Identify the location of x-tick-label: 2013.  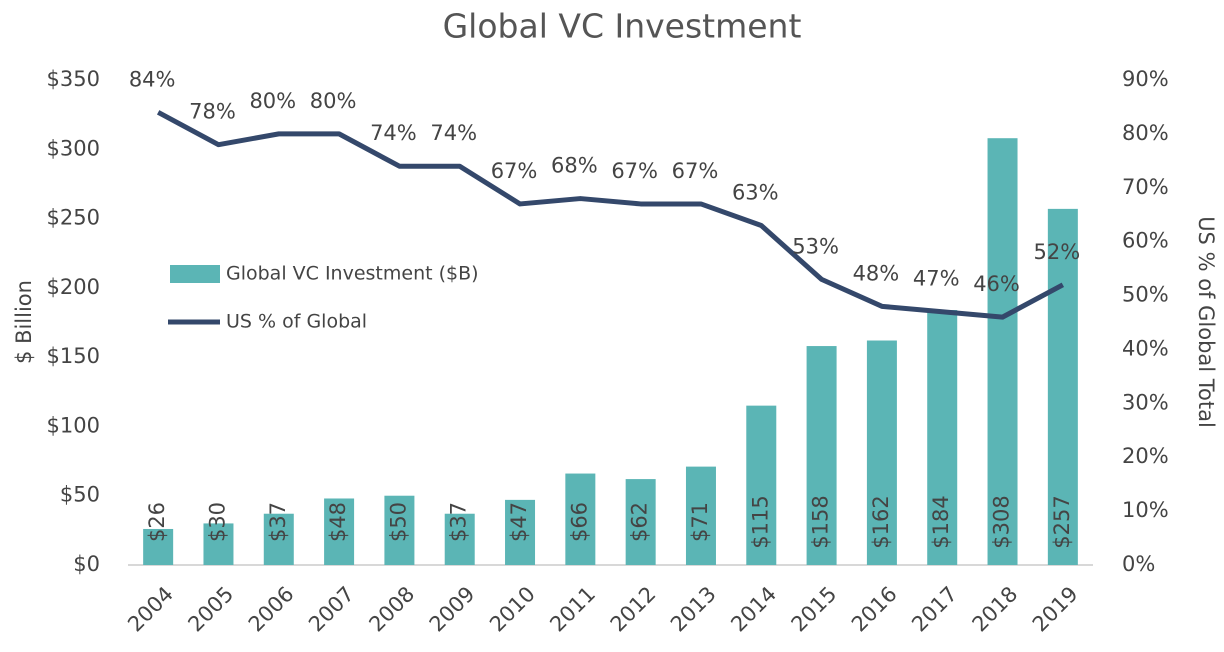
(693, 609).